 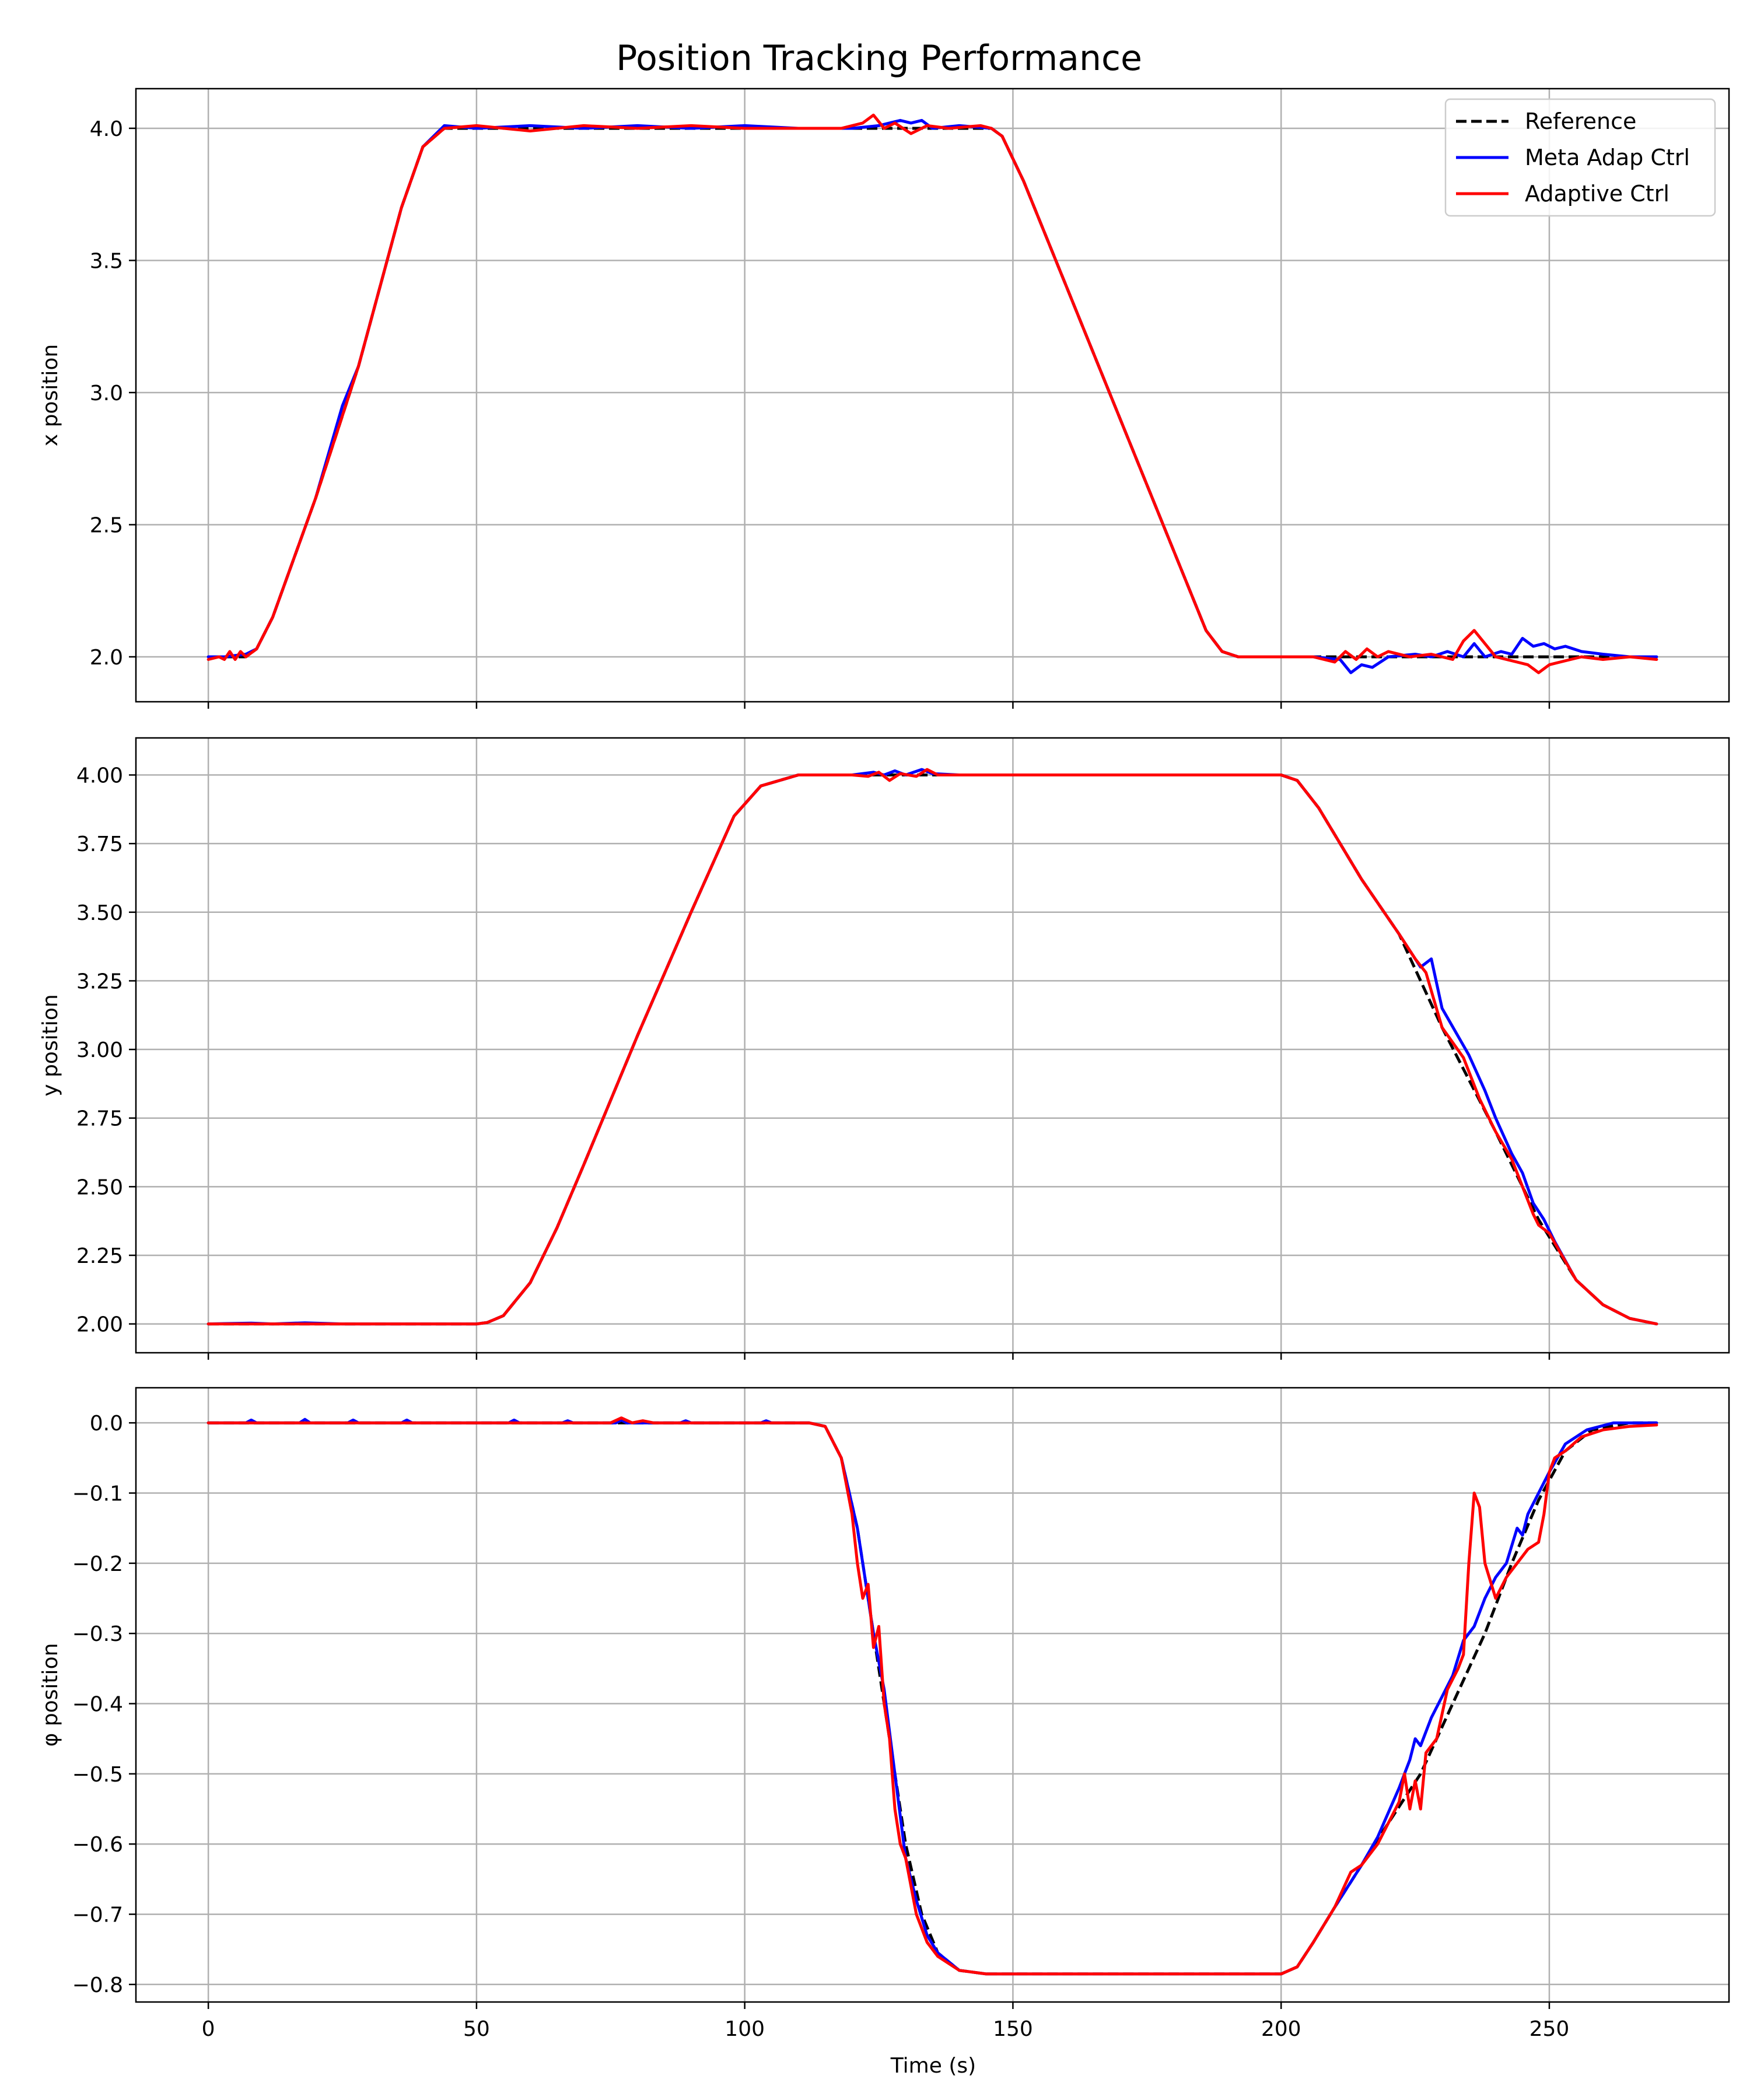 What do you see at coordinates (99, 776) in the screenshot?
I see `y-tick-label: 4.00` at bounding box center [99, 776].